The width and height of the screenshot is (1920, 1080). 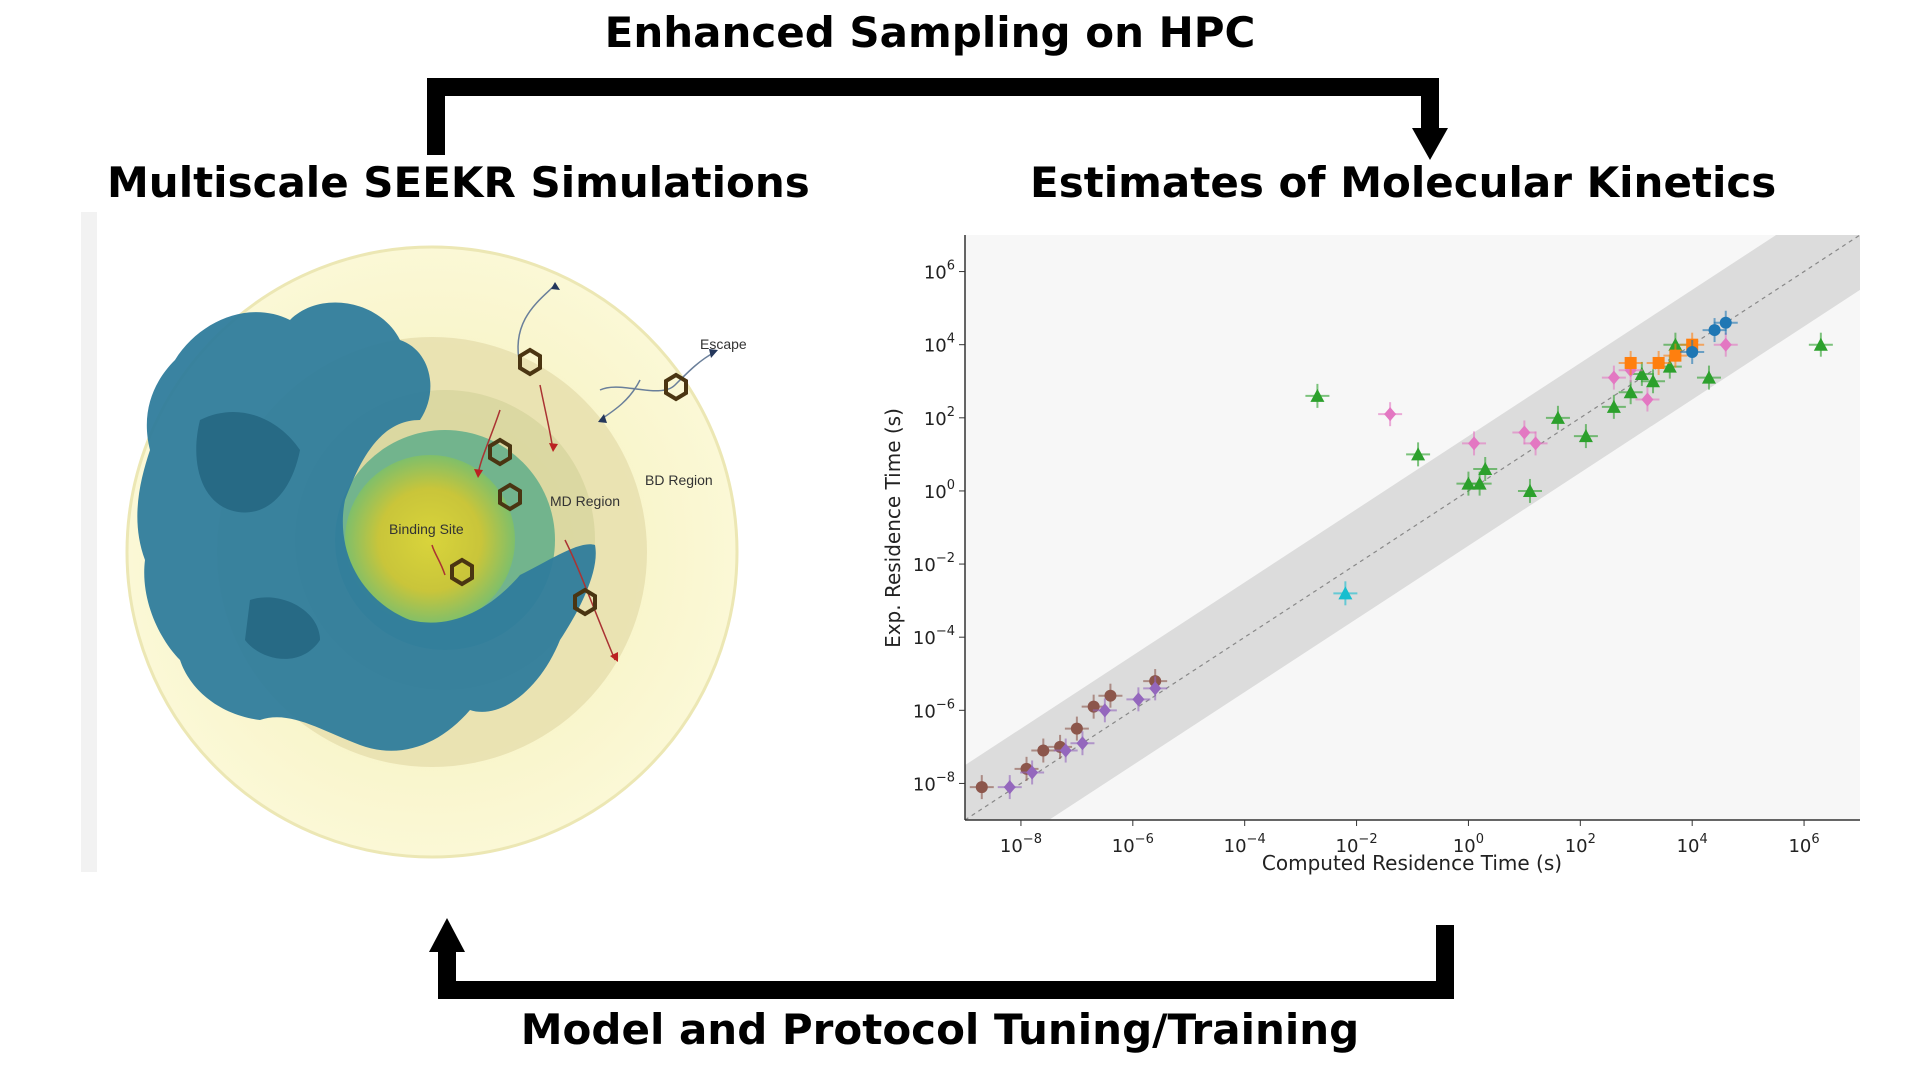 I want to click on trajectory-bs, so click(x=438, y=560).